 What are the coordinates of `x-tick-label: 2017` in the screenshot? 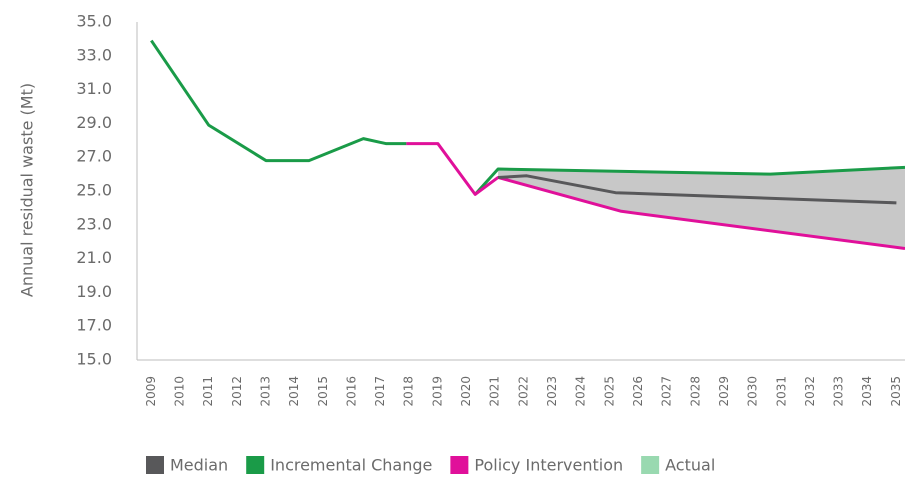 It's located at (380, 391).